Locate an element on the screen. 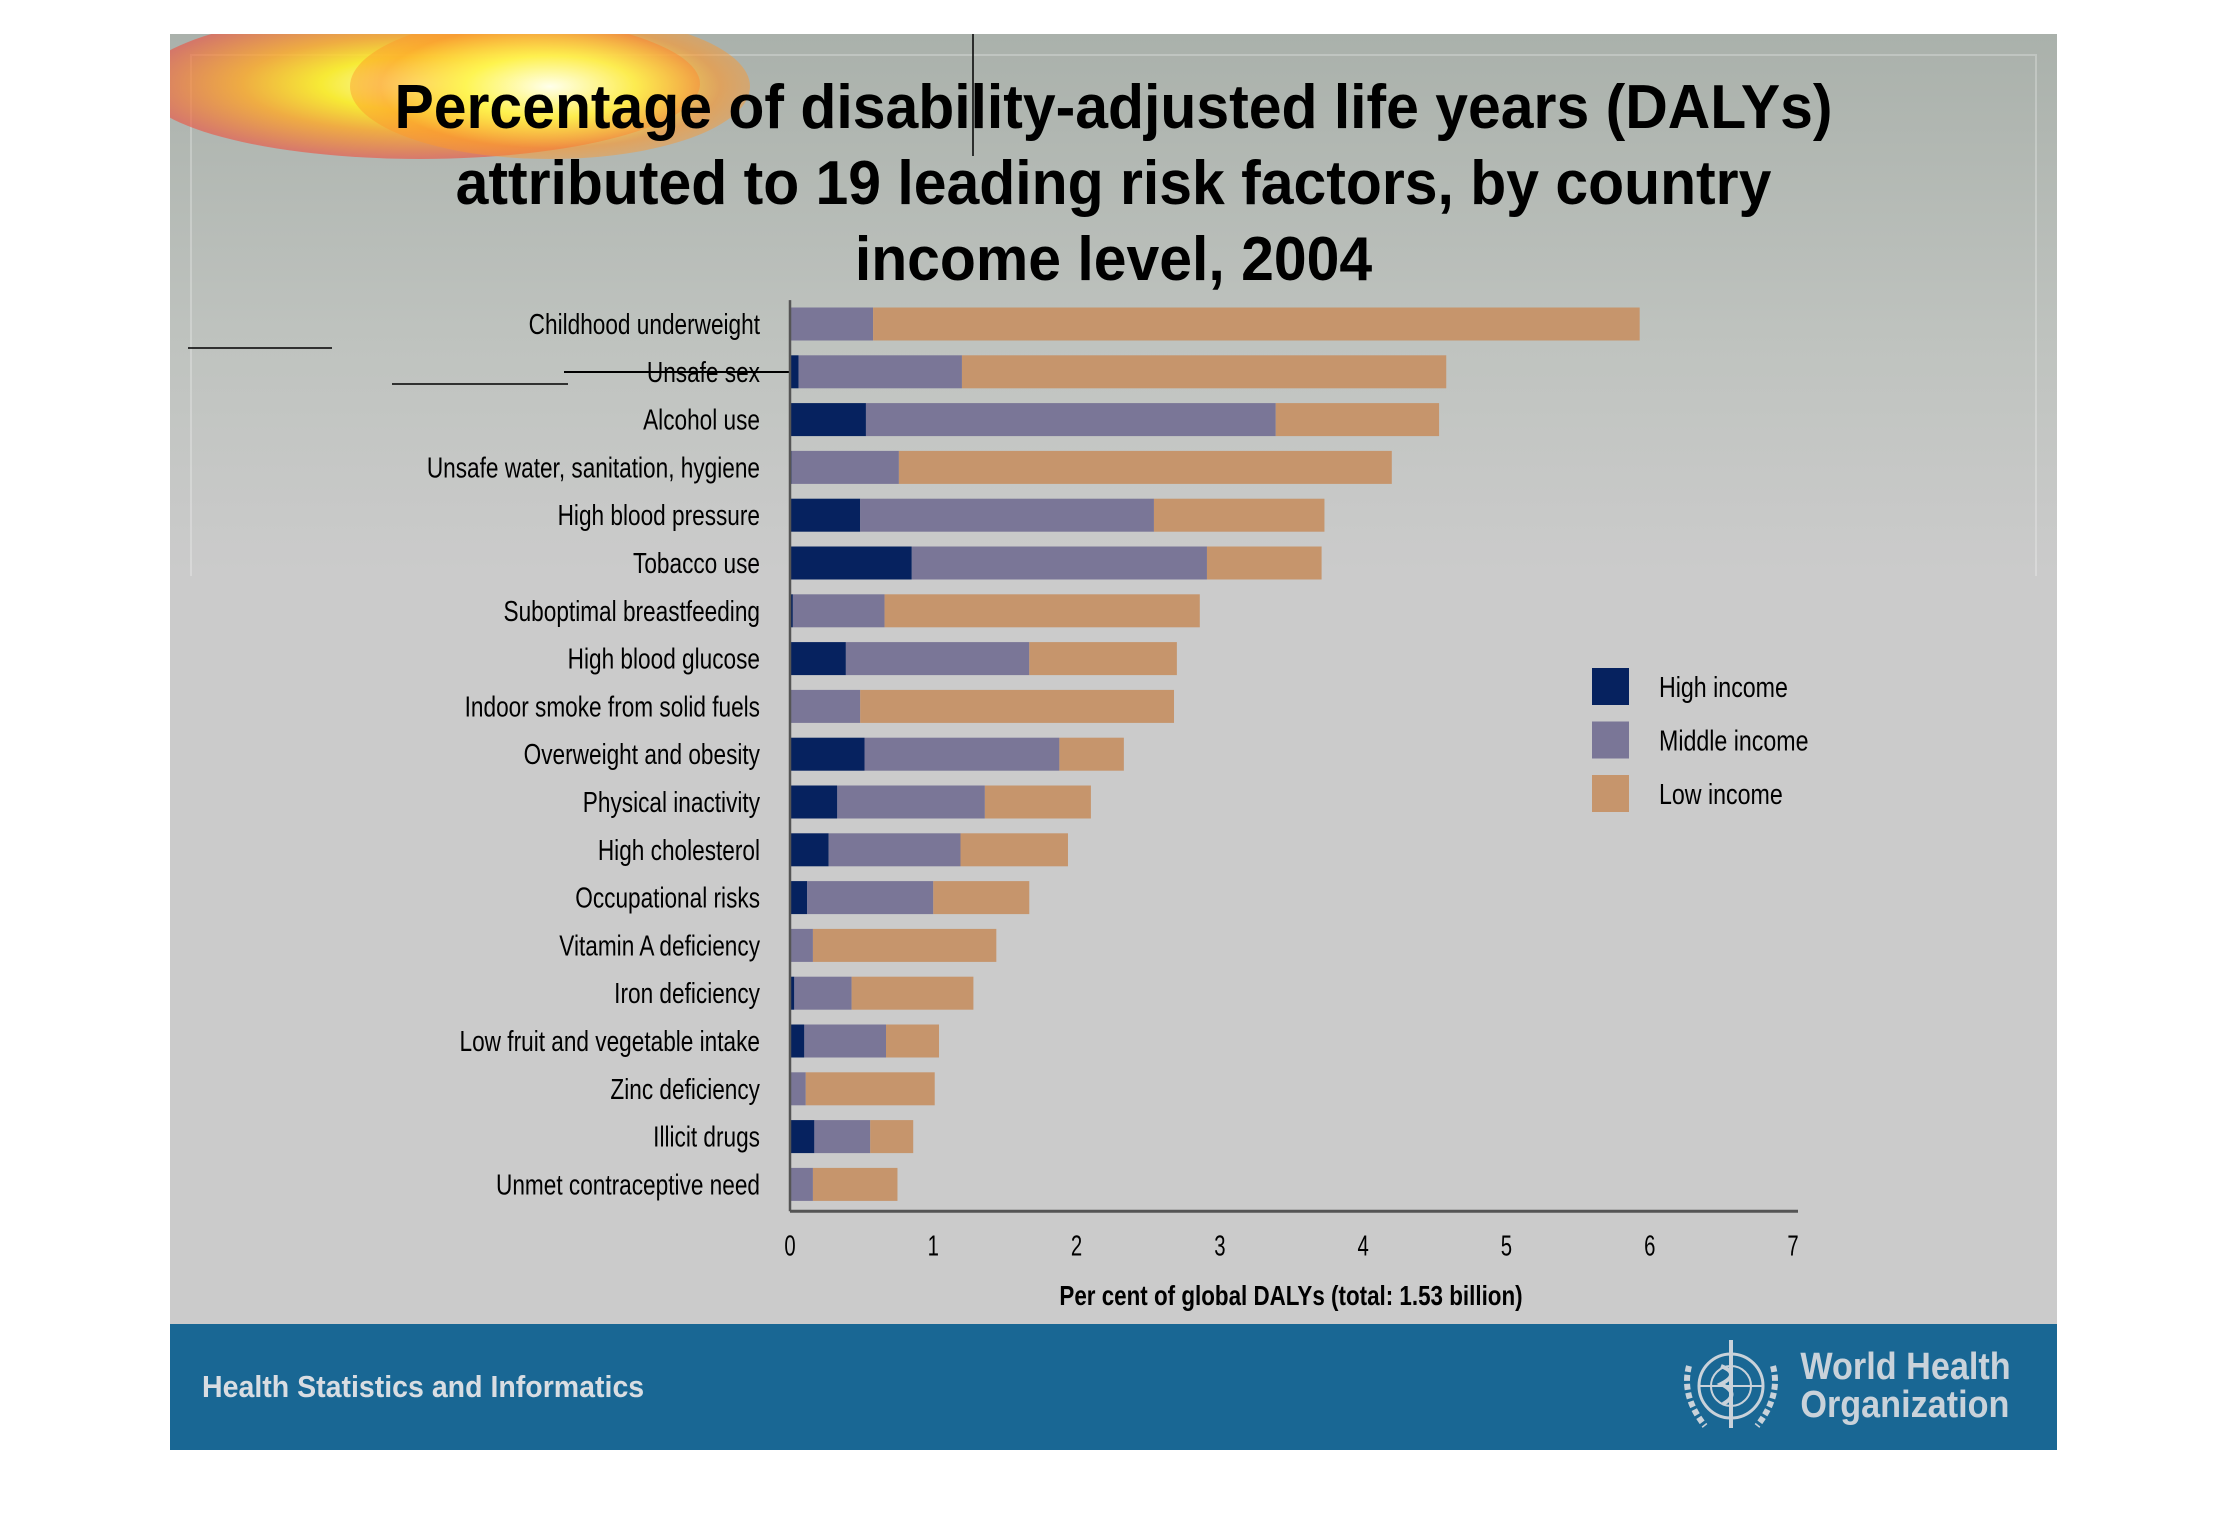  category-label: High cholesterol is located at coordinates (679, 849).